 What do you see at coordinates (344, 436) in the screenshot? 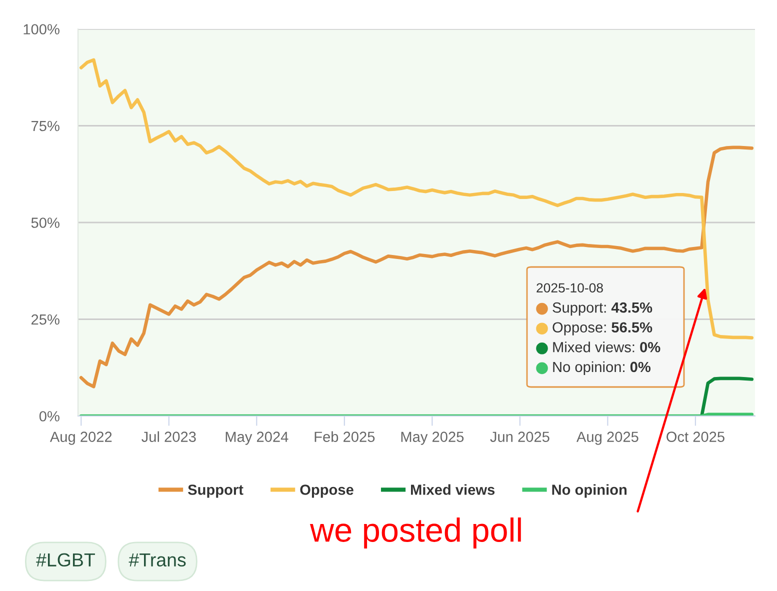
I see `x-tick-label: Feb 2025` at bounding box center [344, 436].